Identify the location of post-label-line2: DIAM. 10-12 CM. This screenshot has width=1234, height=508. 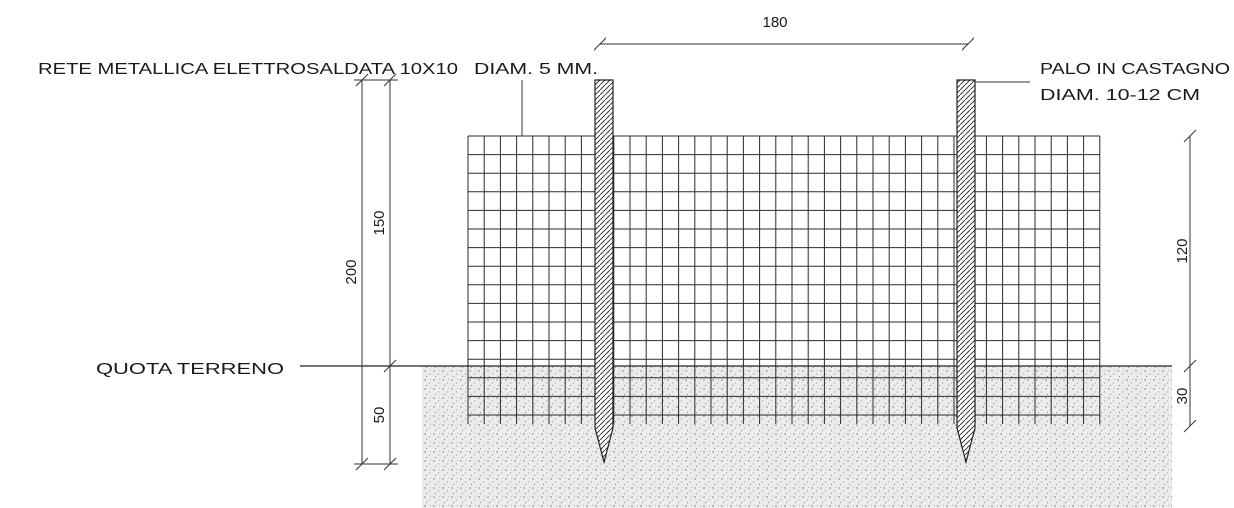
(1120, 95).